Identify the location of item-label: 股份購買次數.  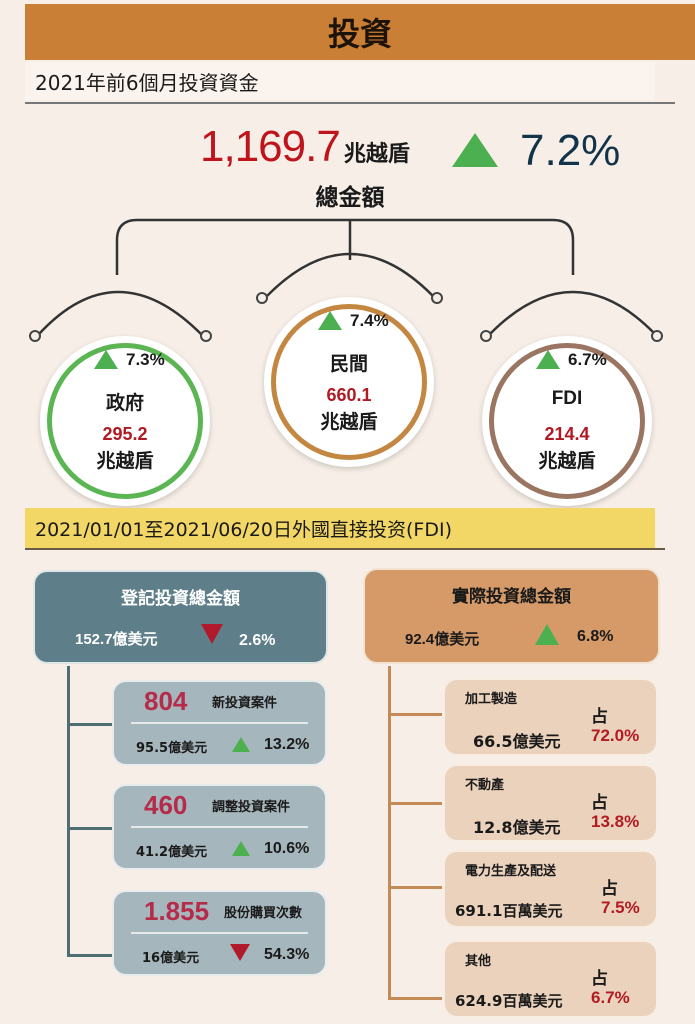
(263, 913).